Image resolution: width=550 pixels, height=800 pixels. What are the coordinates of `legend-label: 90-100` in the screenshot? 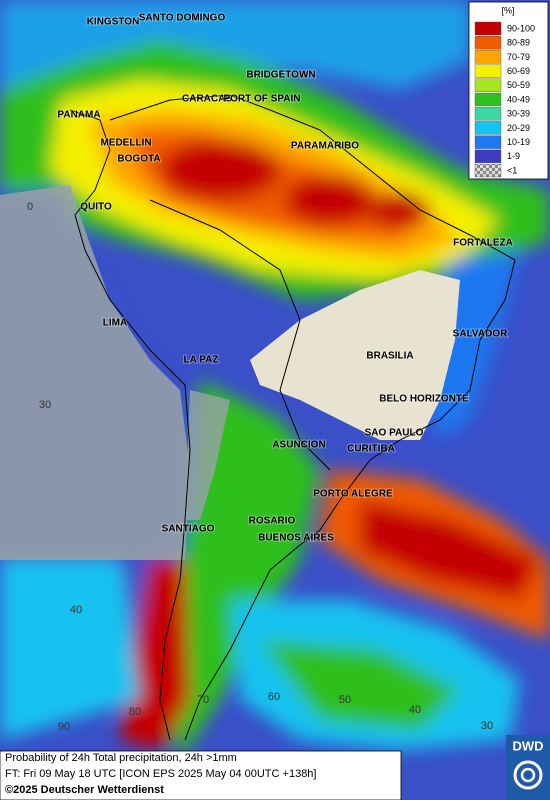 It's located at (521, 28).